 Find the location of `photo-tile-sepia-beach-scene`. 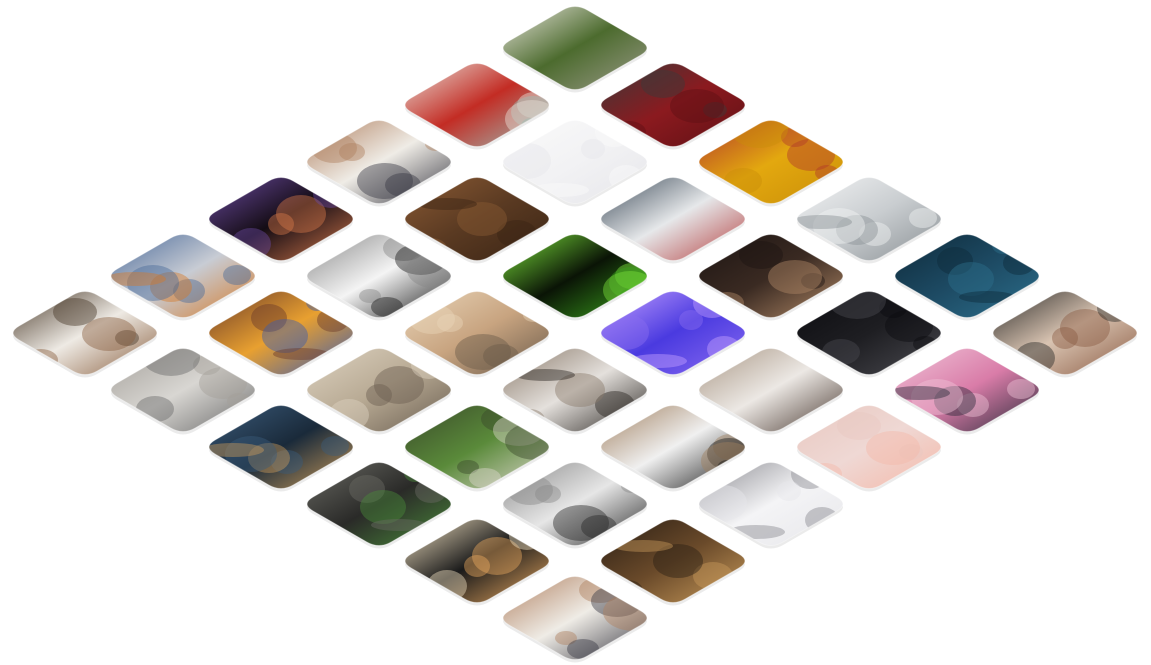

photo-tile-sepia-beach-scene is located at coordinates (379, 391).